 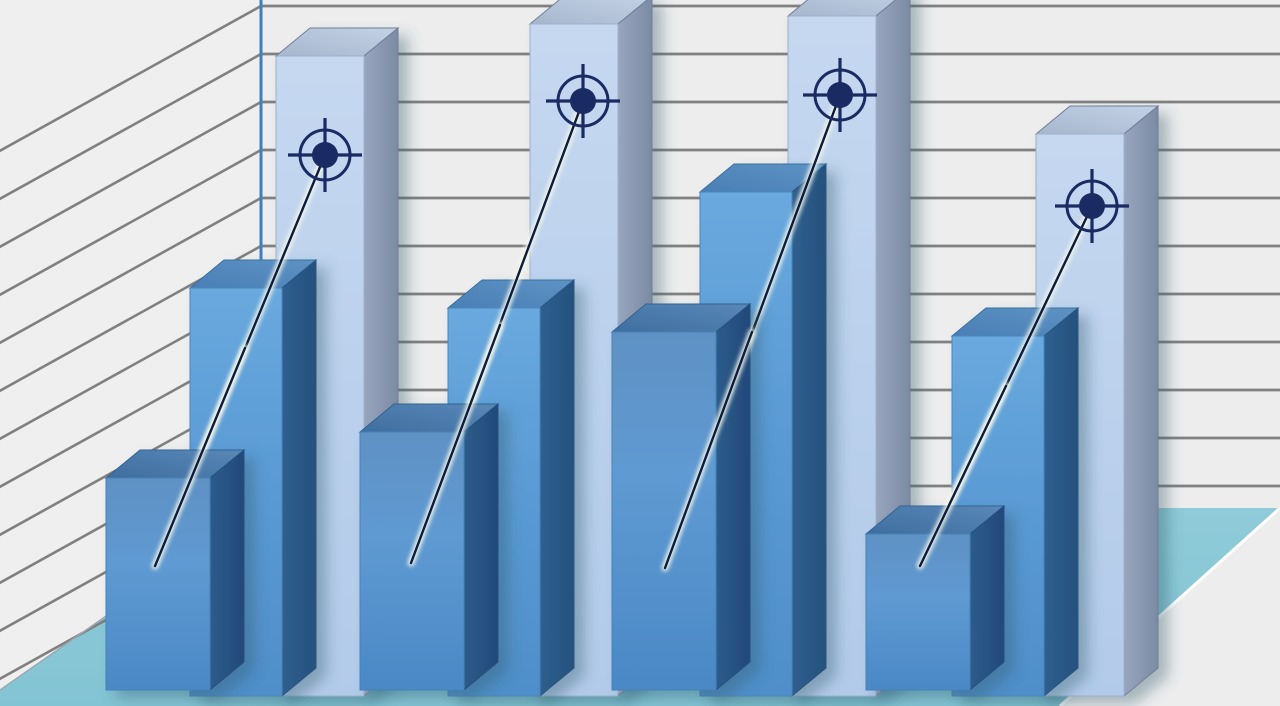 What do you see at coordinates (809, 430) in the screenshot?
I see `bar-mid-3-side` at bounding box center [809, 430].